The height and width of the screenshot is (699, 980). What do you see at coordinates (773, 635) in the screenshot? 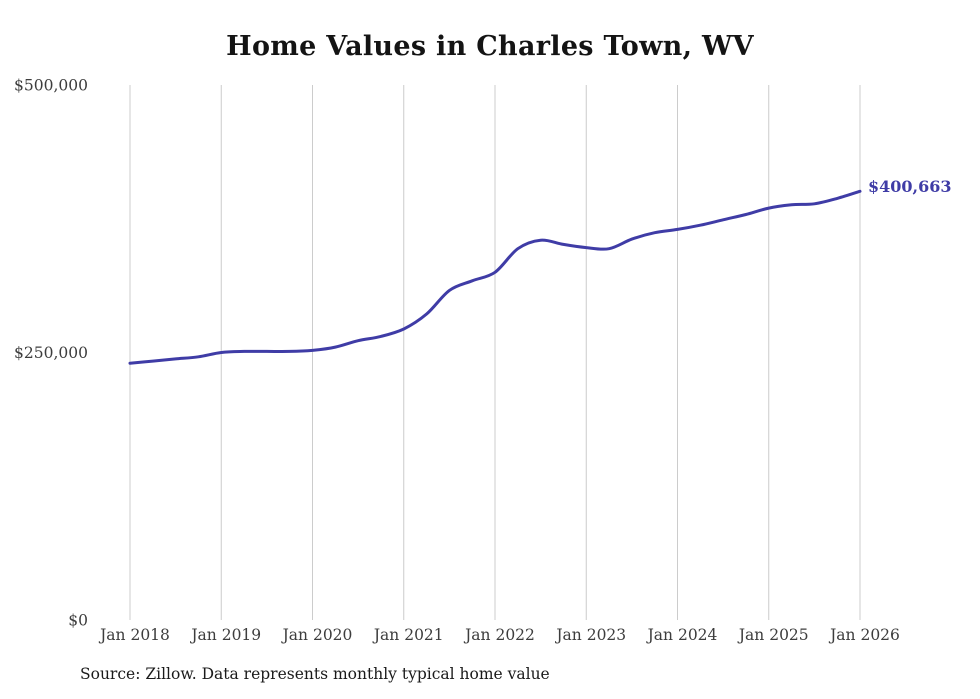
I see `x-tick-label: Jan 2025` at bounding box center [773, 635].